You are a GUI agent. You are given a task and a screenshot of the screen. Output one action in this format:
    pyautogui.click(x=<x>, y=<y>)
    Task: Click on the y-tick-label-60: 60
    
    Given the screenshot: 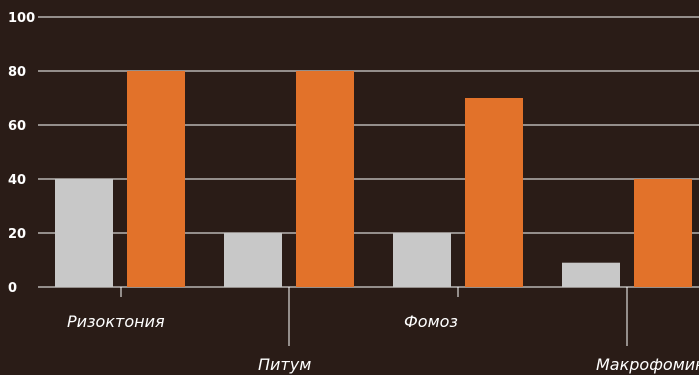 What is the action you would take?
    pyautogui.click(x=17, y=126)
    